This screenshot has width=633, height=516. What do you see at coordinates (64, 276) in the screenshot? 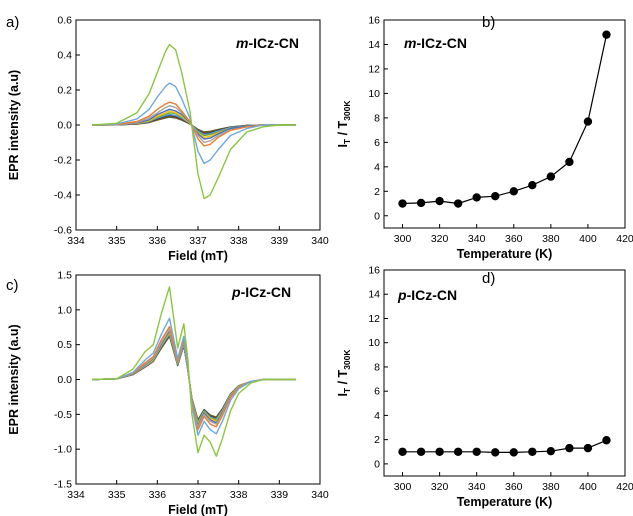
I see `y-tick-label: 1.5` at bounding box center [64, 276].